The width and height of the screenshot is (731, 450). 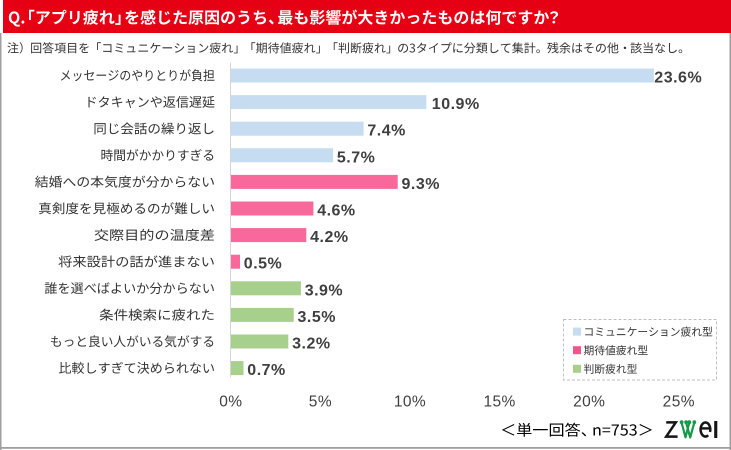 I want to click on svg-text: 23.6%, so click(x=678, y=78).